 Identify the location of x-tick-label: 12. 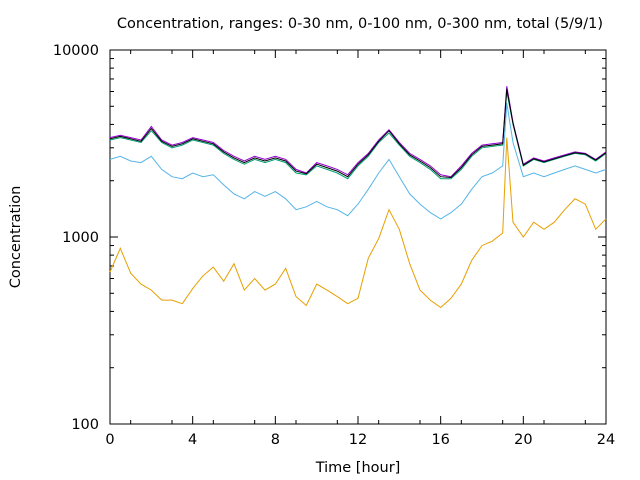
(358, 440).